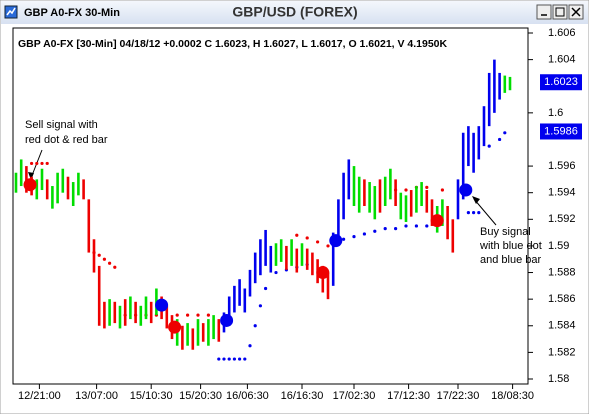 The width and height of the screenshot is (589, 414). Describe the element at coordinates (11, 11) in the screenshot. I see `app-icon-glyph` at that location.